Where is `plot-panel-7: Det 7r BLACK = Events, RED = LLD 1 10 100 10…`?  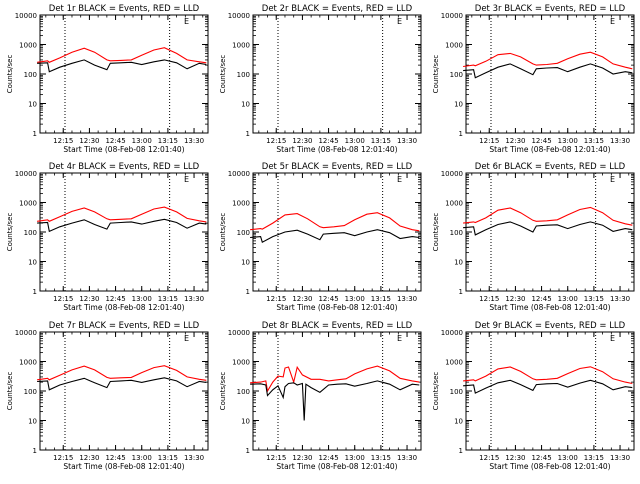
plot-panel-7: Det 7r BLACK = Events, RED = LLD 1 10 100 10… is located at coordinates (107, 396).